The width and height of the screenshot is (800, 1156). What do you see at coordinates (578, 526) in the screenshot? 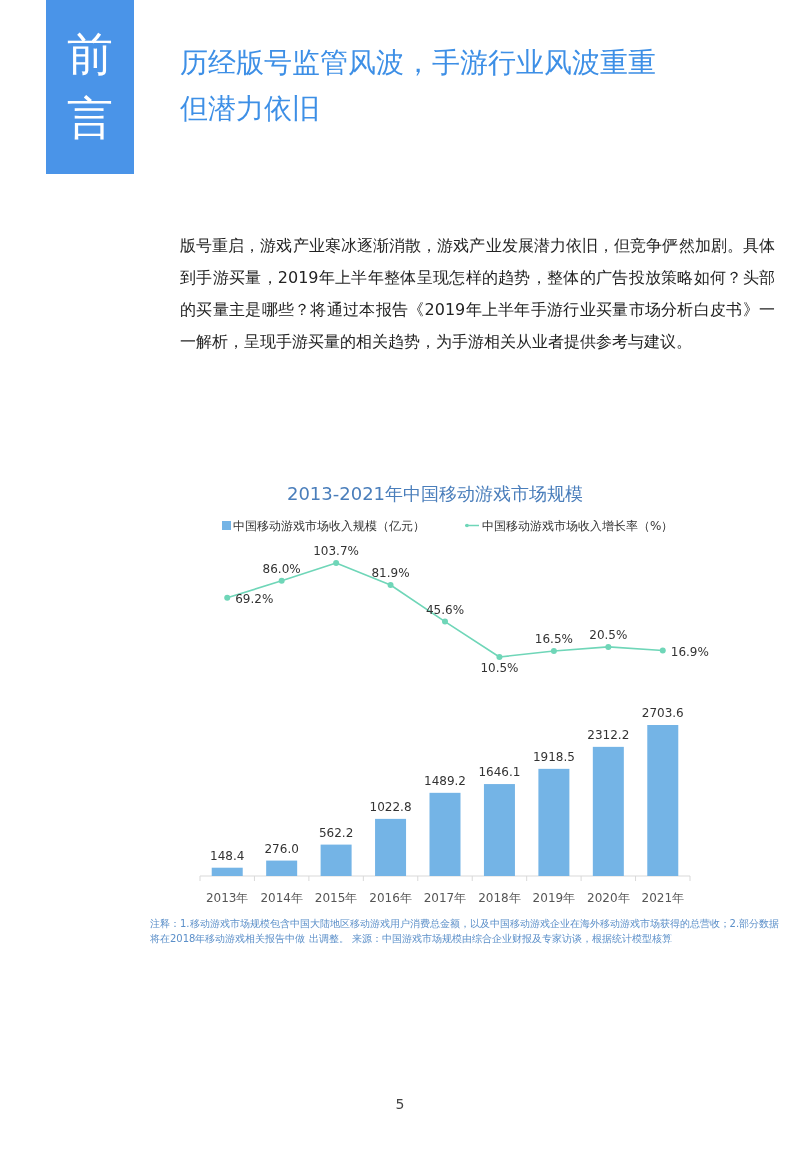
I see `legend-label: 中国移动游戏市场收入增长率（%）` at bounding box center [578, 526].